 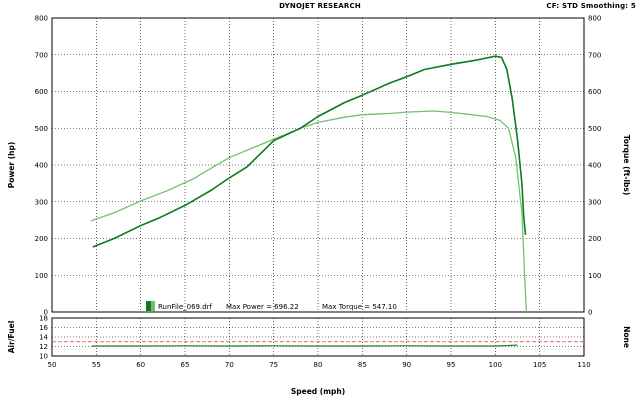 What do you see at coordinates (96, 365) in the screenshot?
I see `x-tick-label: 55` at bounding box center [96, 365].